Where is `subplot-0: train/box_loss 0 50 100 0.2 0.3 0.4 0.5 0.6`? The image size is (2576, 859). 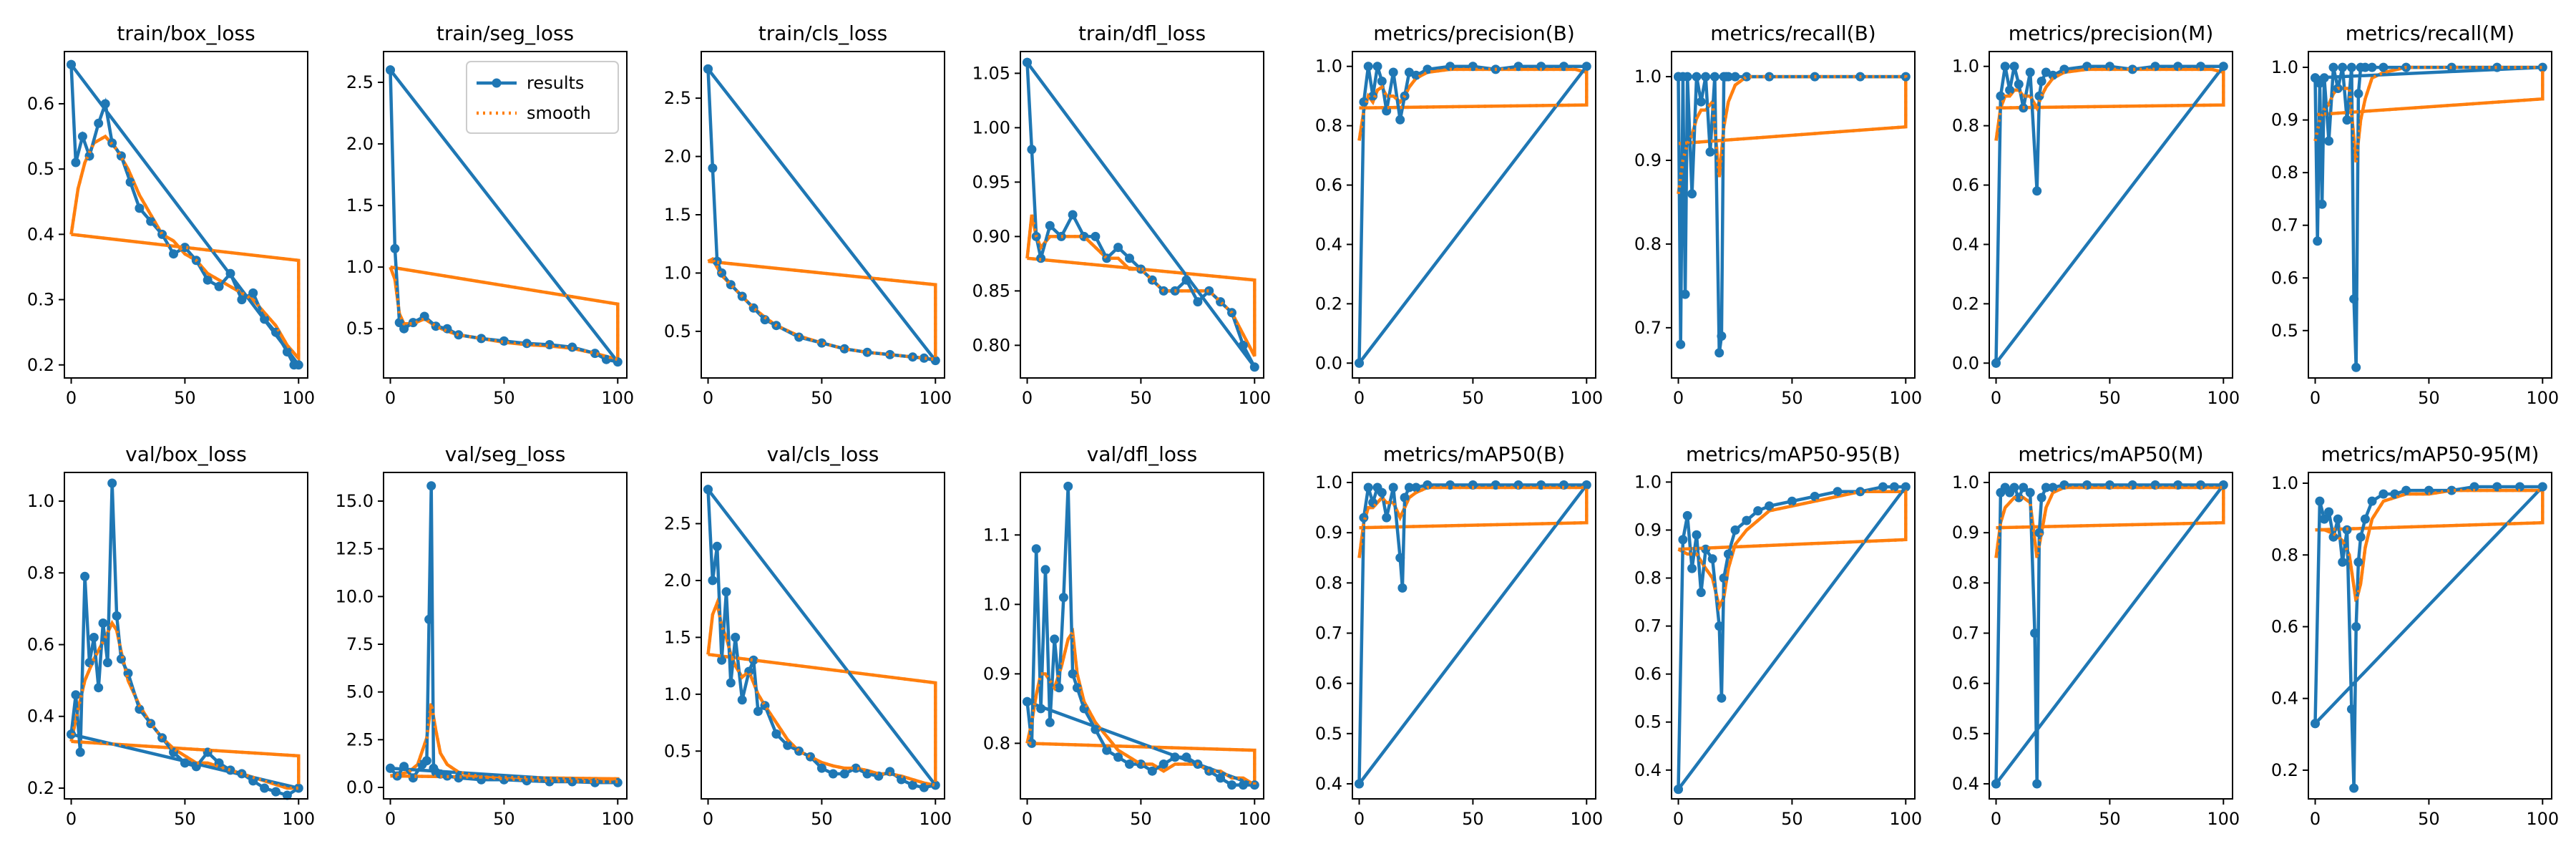 subplot-0: train/box_loss 0 50 100 0.2 0.3 0.4 0.5 0.6 is located at coordinates (171, 214).